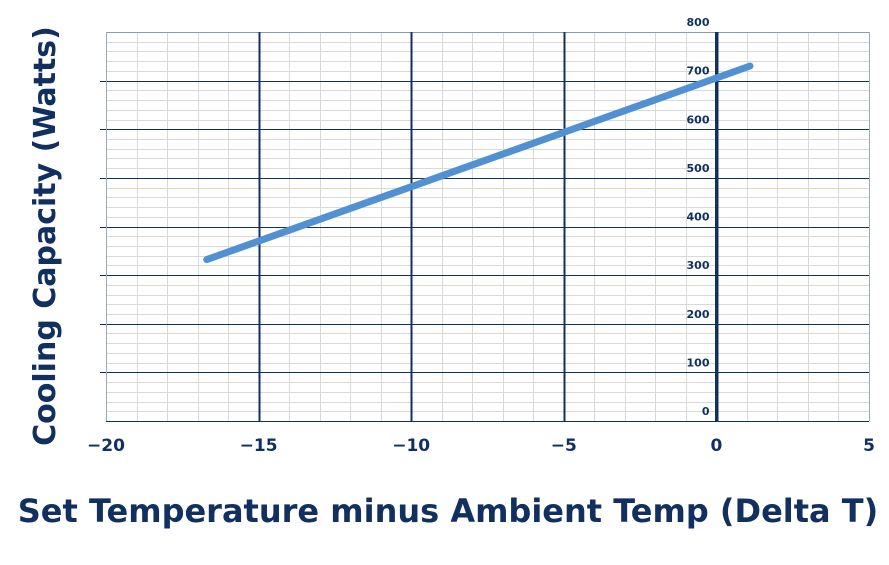 The image size is (889, 565). Describe the element at coordinates (698, 362) in the screenshot. I see `y-tick-label: 100` at that location.